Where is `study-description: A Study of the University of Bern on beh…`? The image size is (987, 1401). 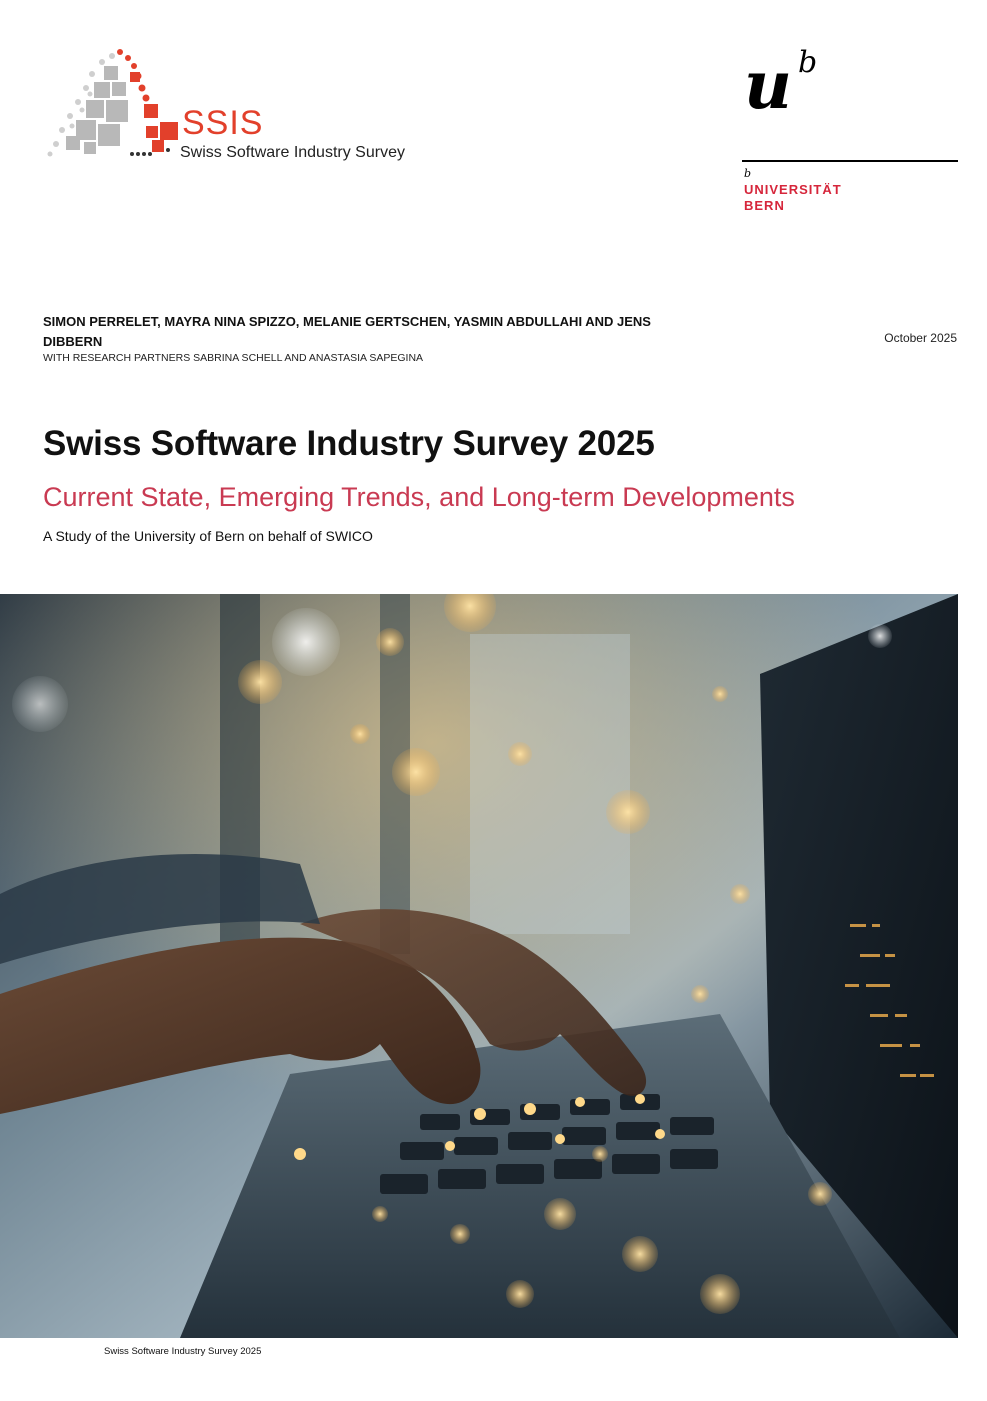
study-description: A Study of the University of Bern on beh… is located at coordinates (208, 536).